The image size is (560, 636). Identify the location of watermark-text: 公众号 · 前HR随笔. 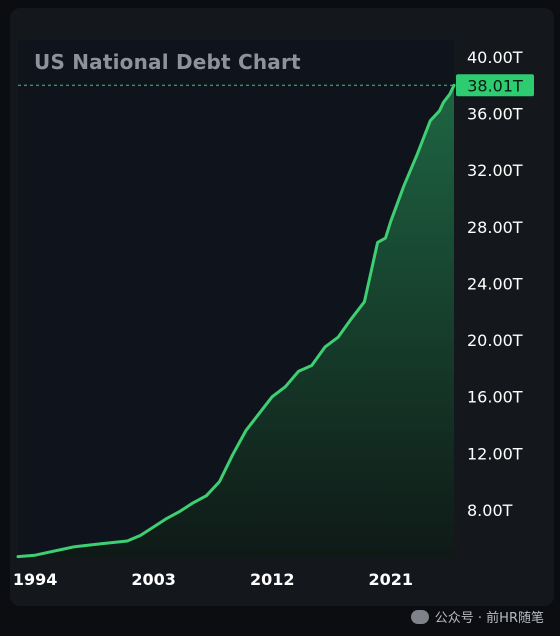
(489, 618).